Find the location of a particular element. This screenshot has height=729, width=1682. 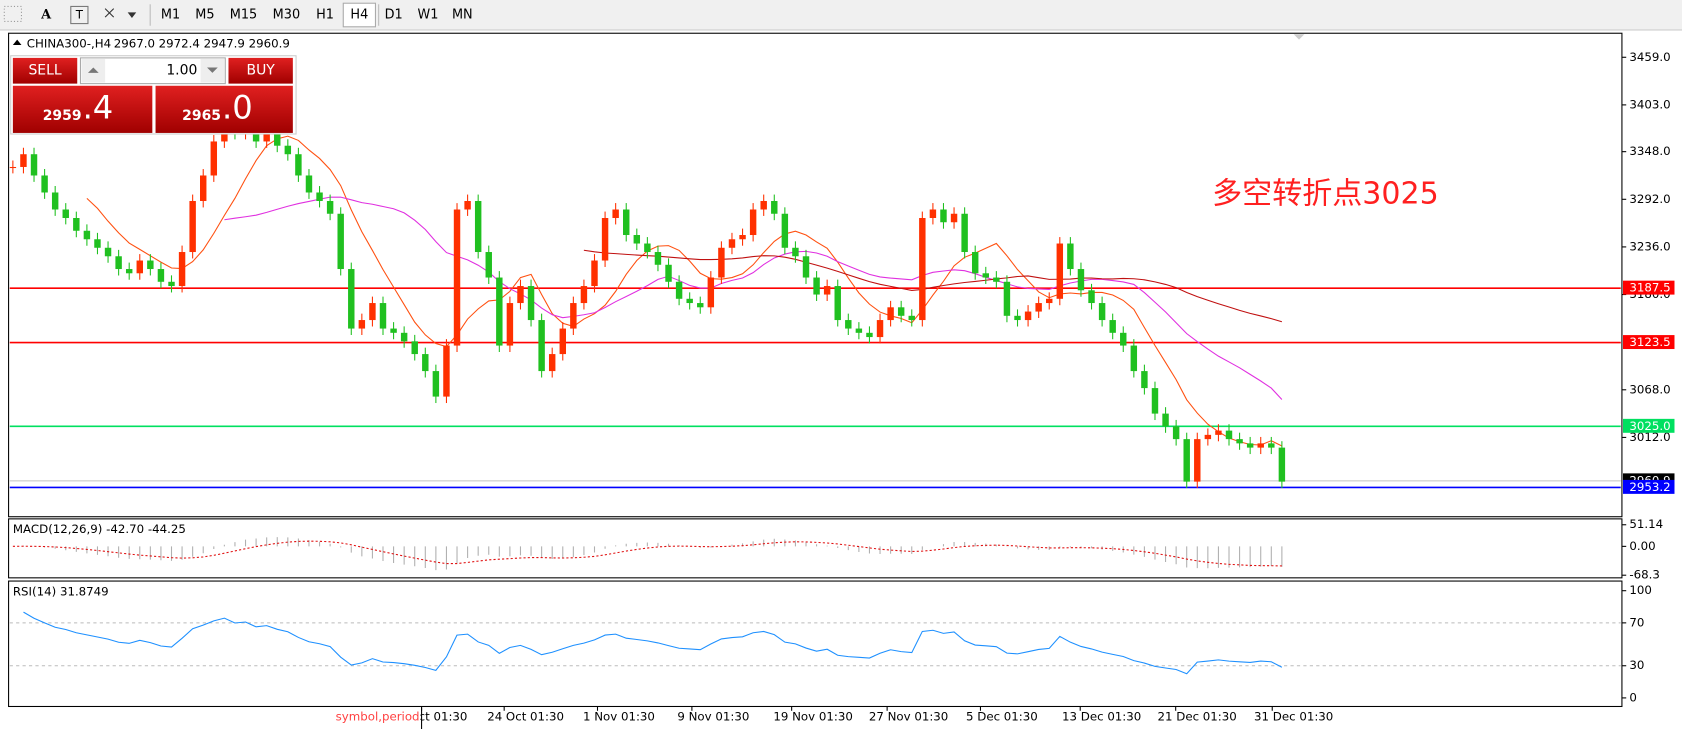

buy-label: BUY is located at coordinates (261, 71).